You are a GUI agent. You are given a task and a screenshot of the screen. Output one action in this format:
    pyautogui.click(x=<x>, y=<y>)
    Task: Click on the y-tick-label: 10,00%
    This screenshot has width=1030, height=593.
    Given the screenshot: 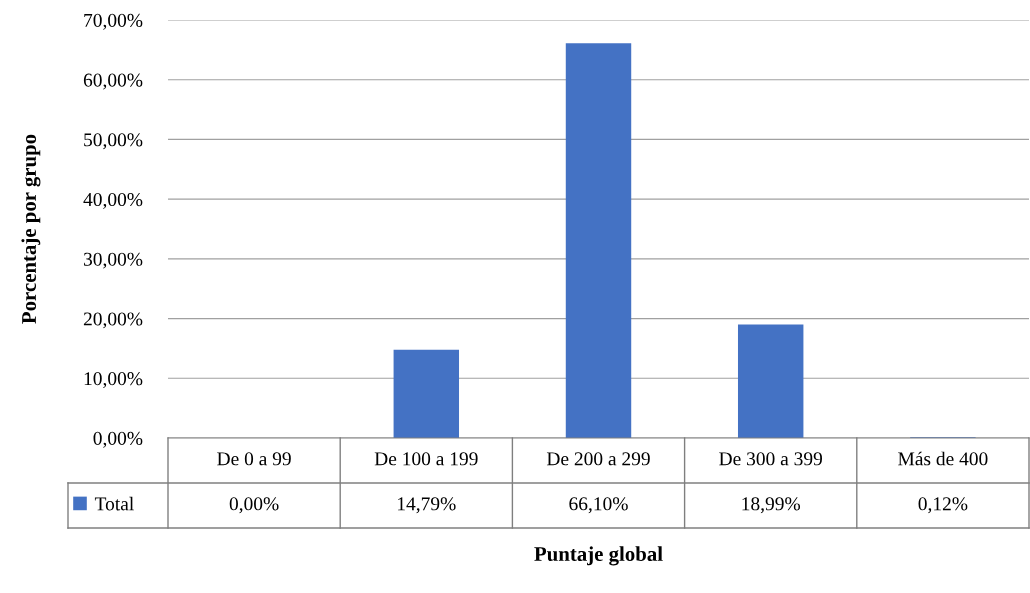 What is the action you would take?
    pyautogui.click(x=113, y=380)
    